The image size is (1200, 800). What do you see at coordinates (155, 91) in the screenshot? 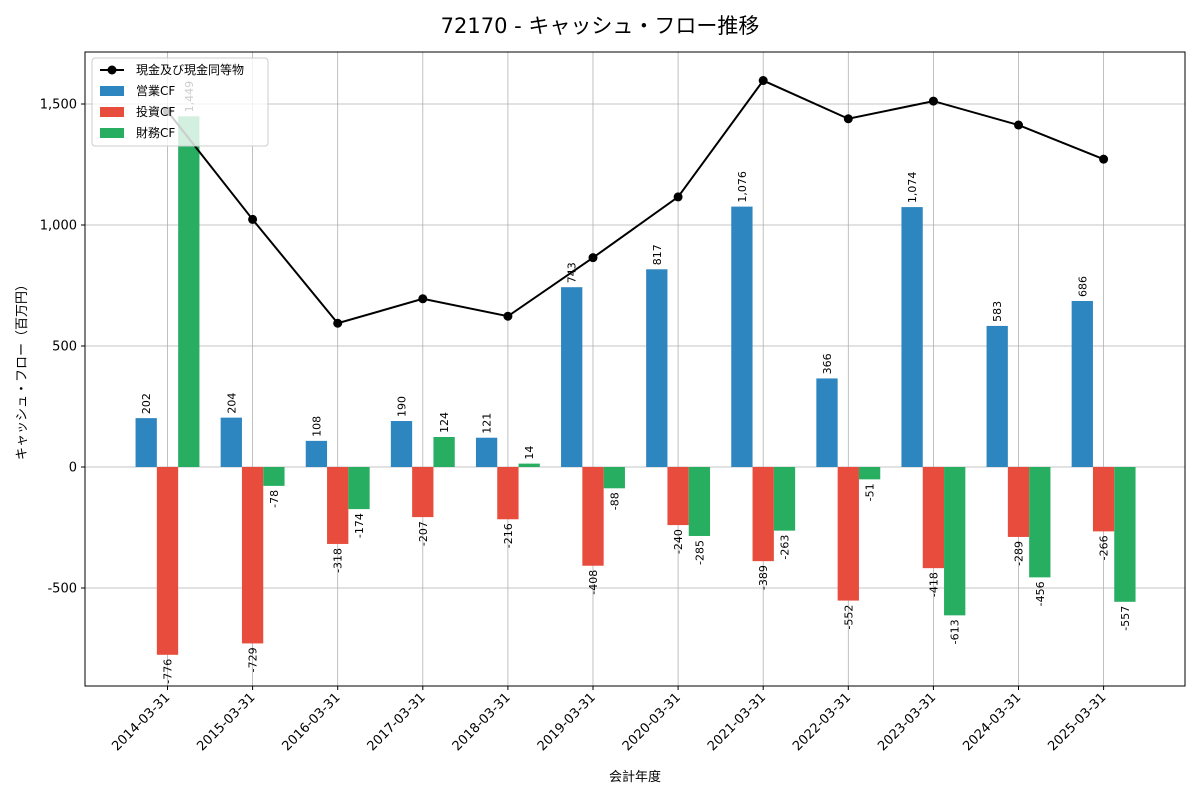
I see `legend-label: 営業CF` at bounding box center [155, 91].